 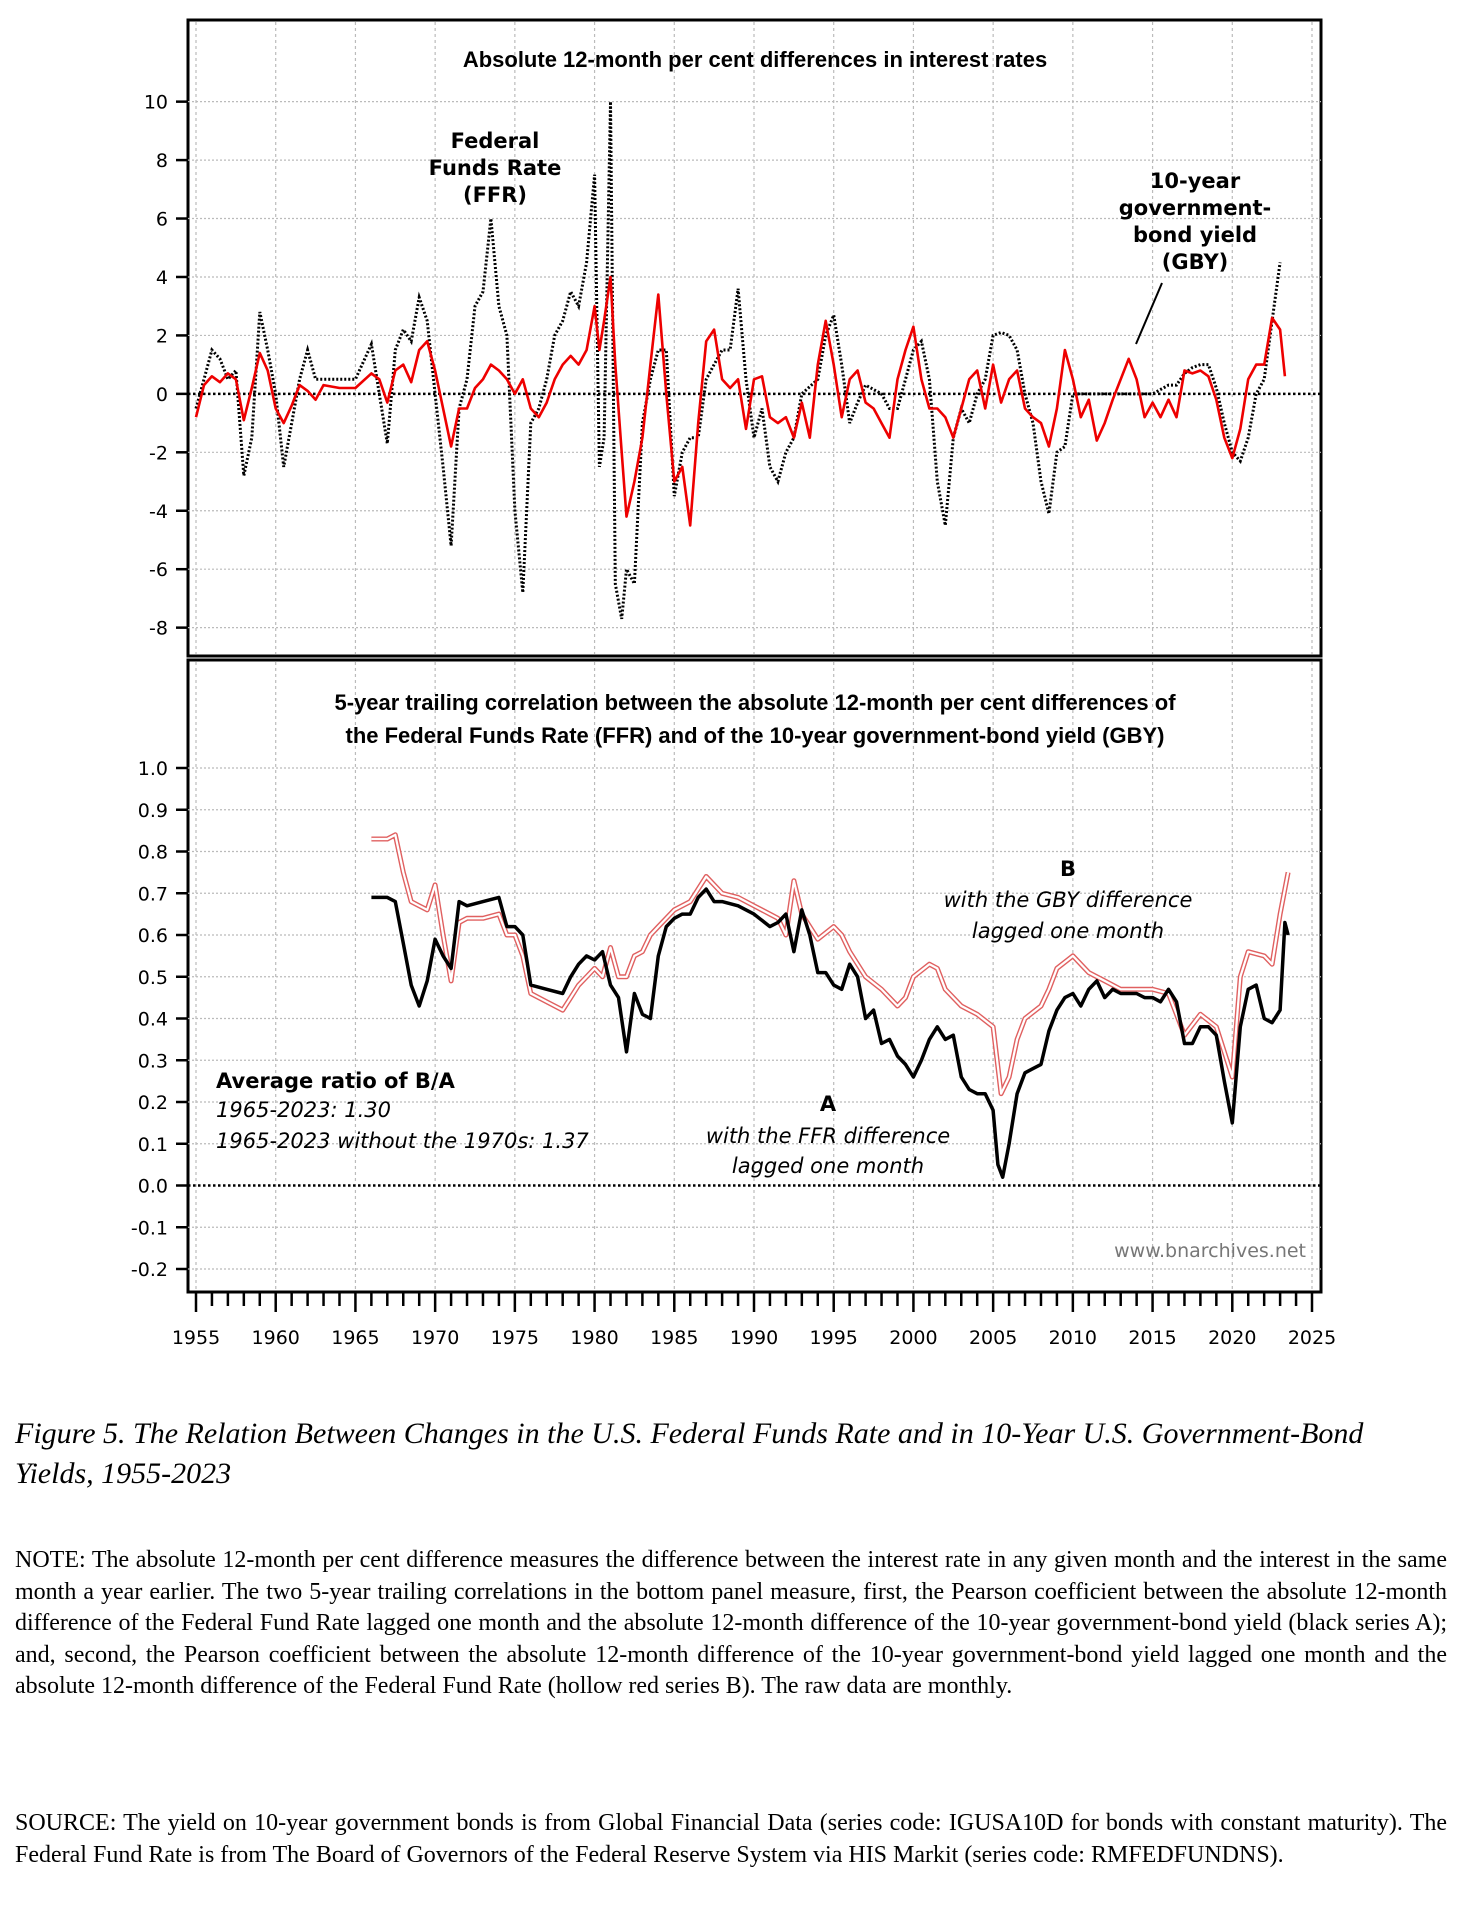 I want to click on y-tick-label: 4, so click(x=162, y=278).